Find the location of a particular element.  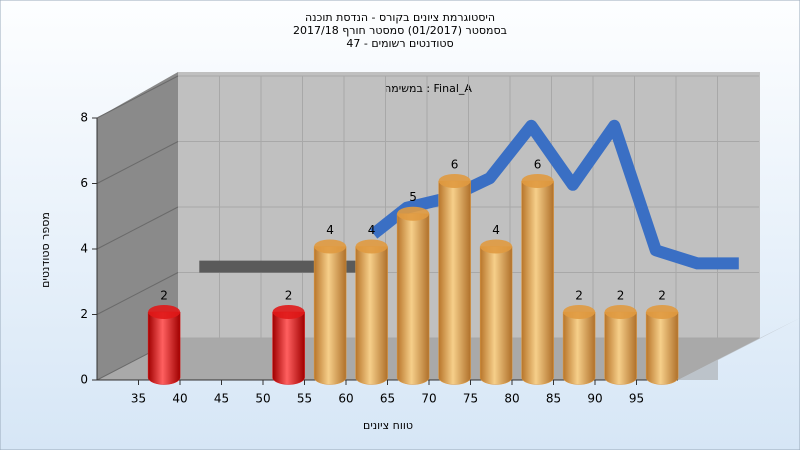

x-tick-label: 75 is located at coordinates (470, 399).